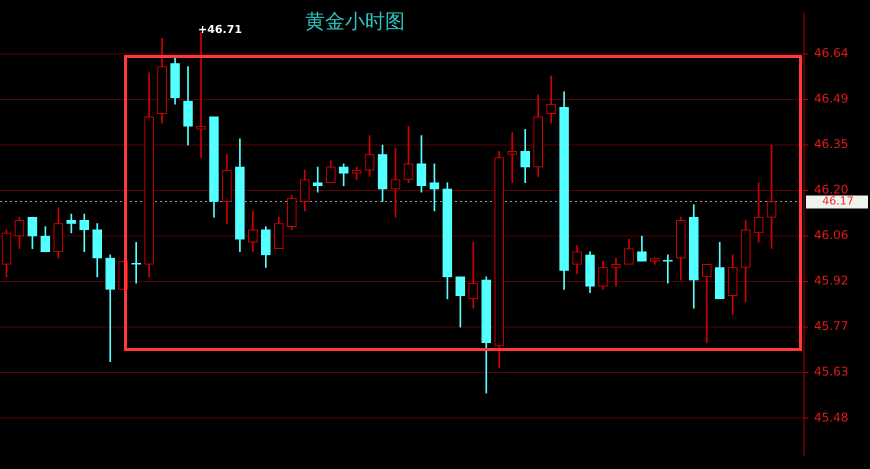  What do you see at coordinates (831, 99) in the screenshot?
I see `y-tick-label: 46.49` at bounding box center [831, 99].